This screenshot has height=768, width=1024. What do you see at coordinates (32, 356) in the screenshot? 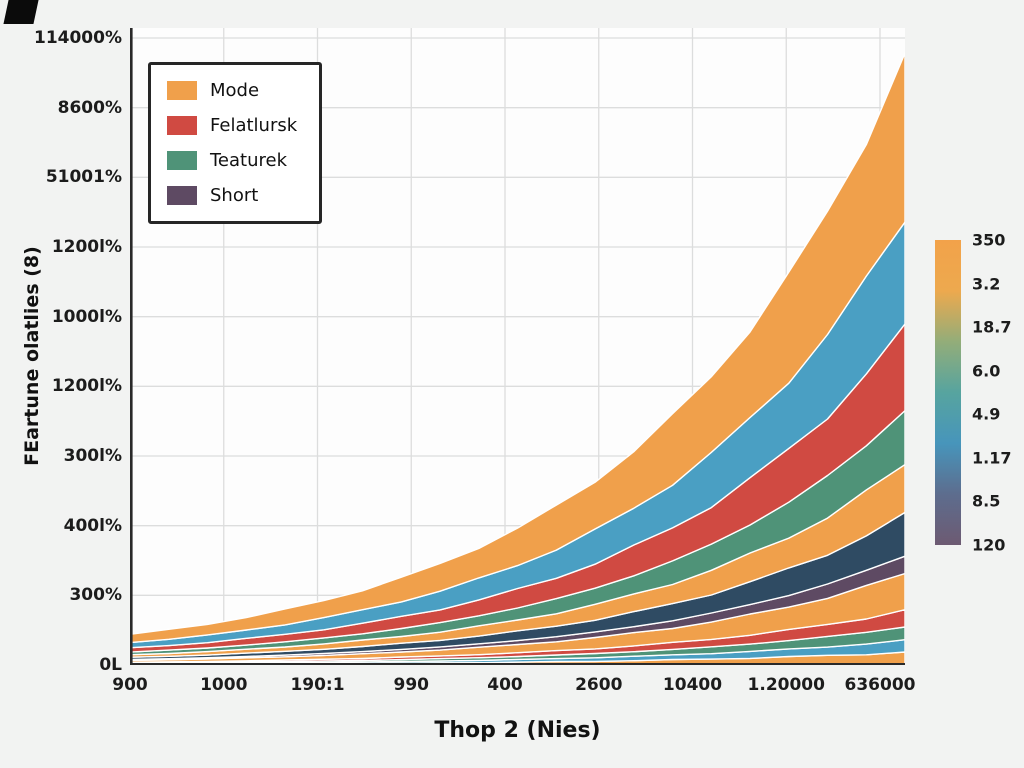
I see `y-axis-title: FEartune olatlies (8)` at bounding box center [32, 356].